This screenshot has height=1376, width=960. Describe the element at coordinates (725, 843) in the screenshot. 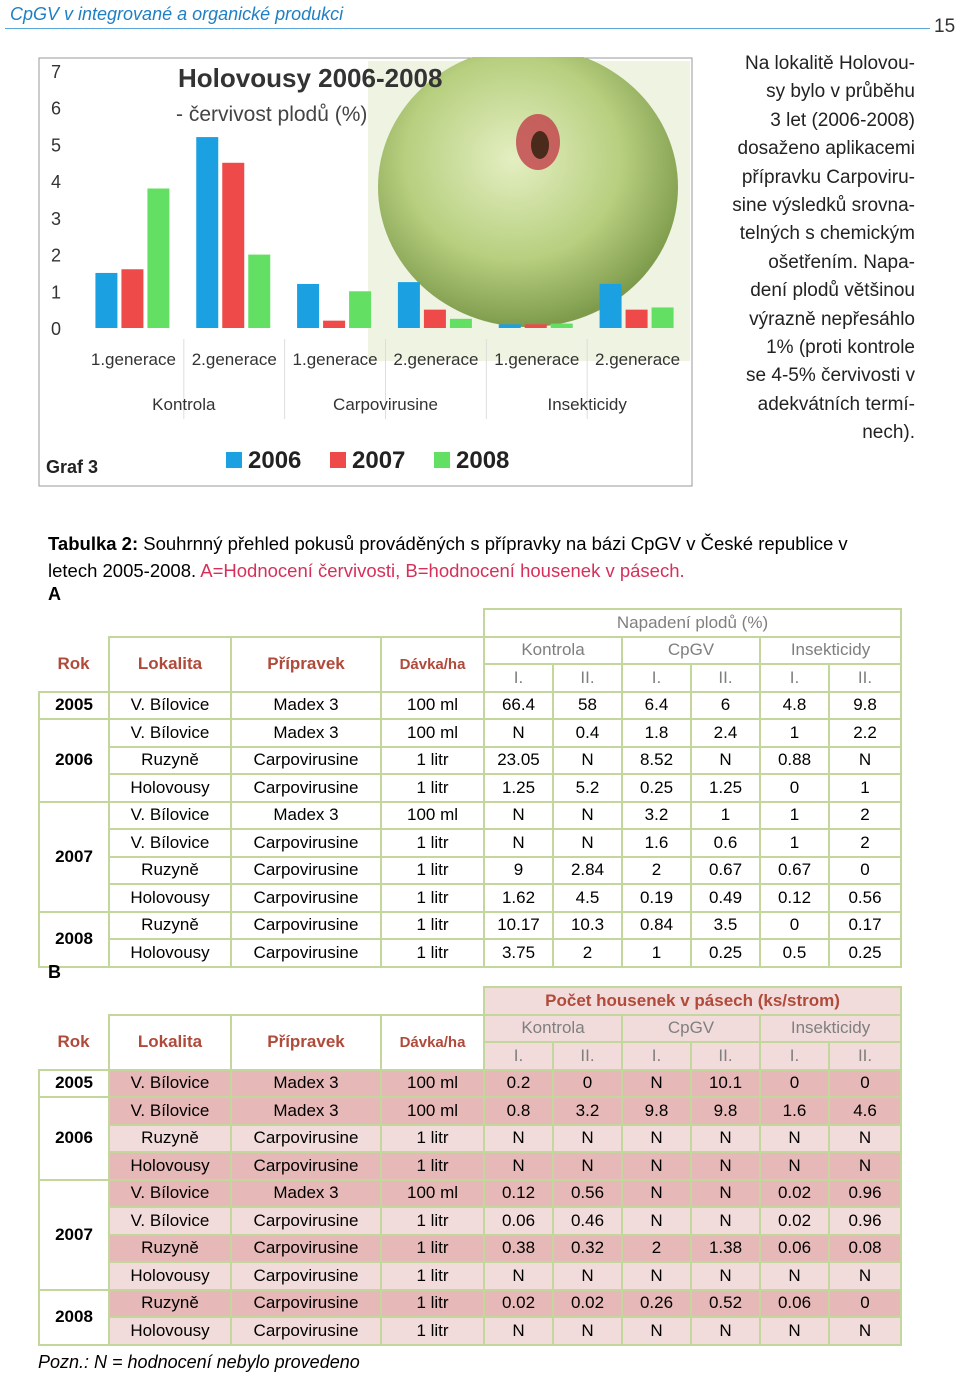

I see `cell: 0.6` at that location.